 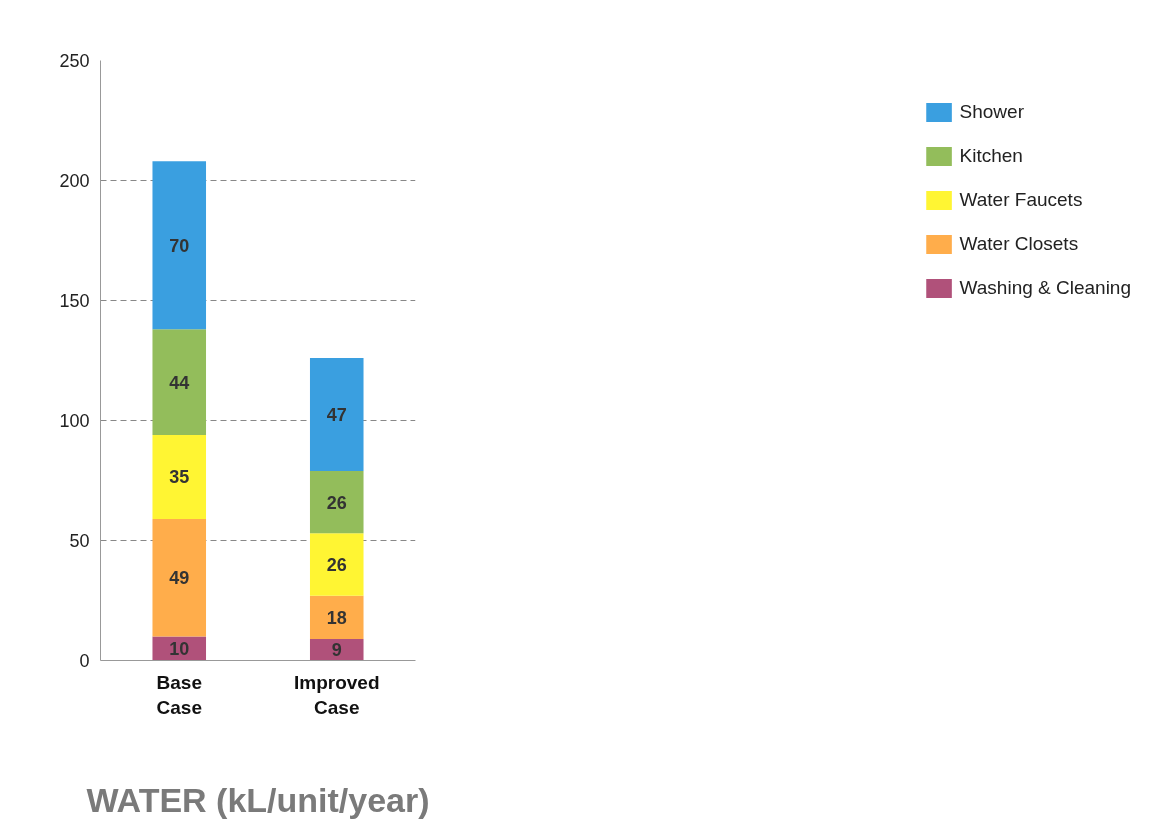 I want to click on x-tick-label: Base Case, so click(x=179, y=694).